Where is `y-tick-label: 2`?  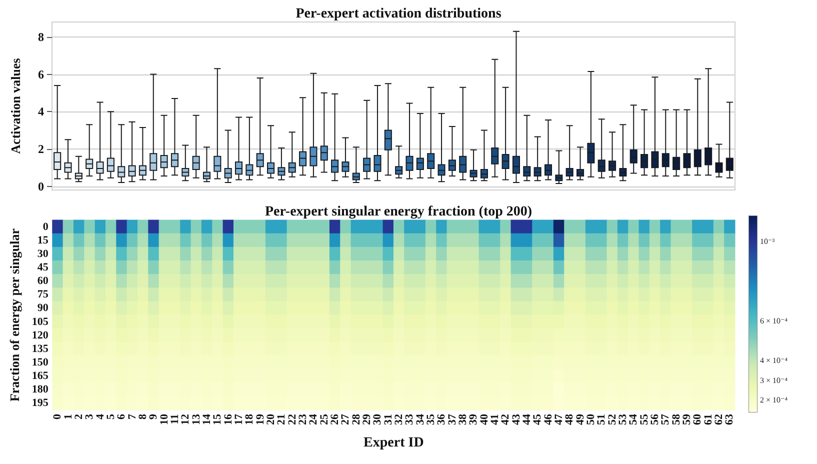
y-tick-label: 2 is located at coordinates (41, 149).